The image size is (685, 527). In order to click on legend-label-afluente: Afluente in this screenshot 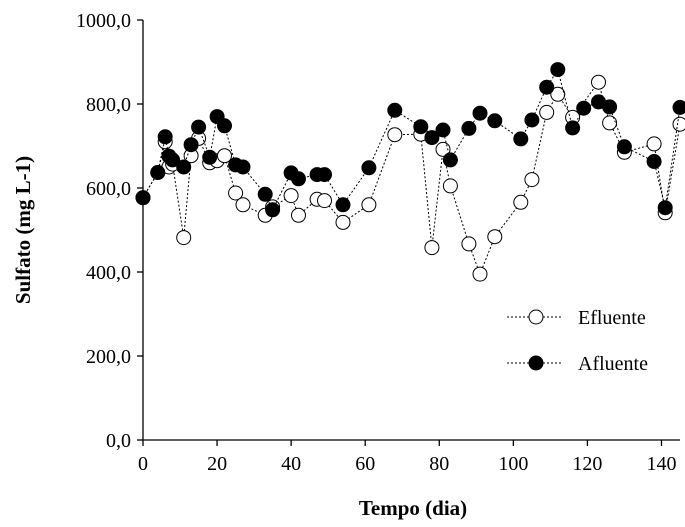, I will do `click(613, 364)`.